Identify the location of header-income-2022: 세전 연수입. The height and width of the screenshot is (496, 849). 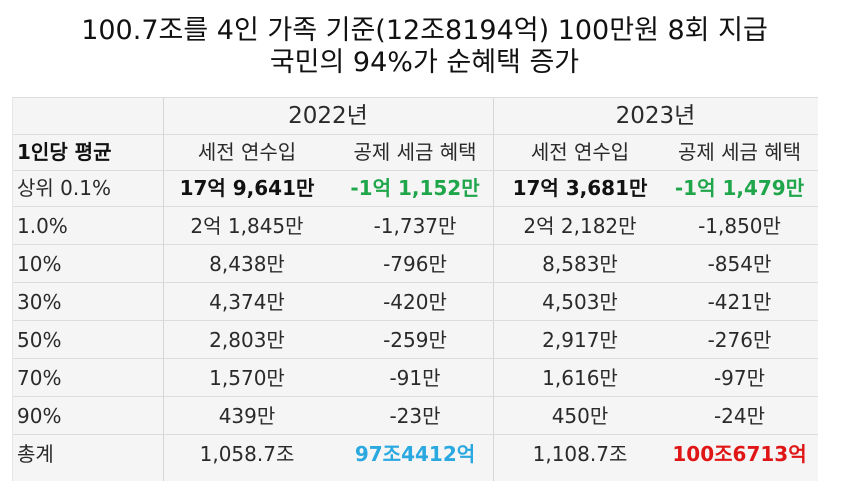
(247, 152).